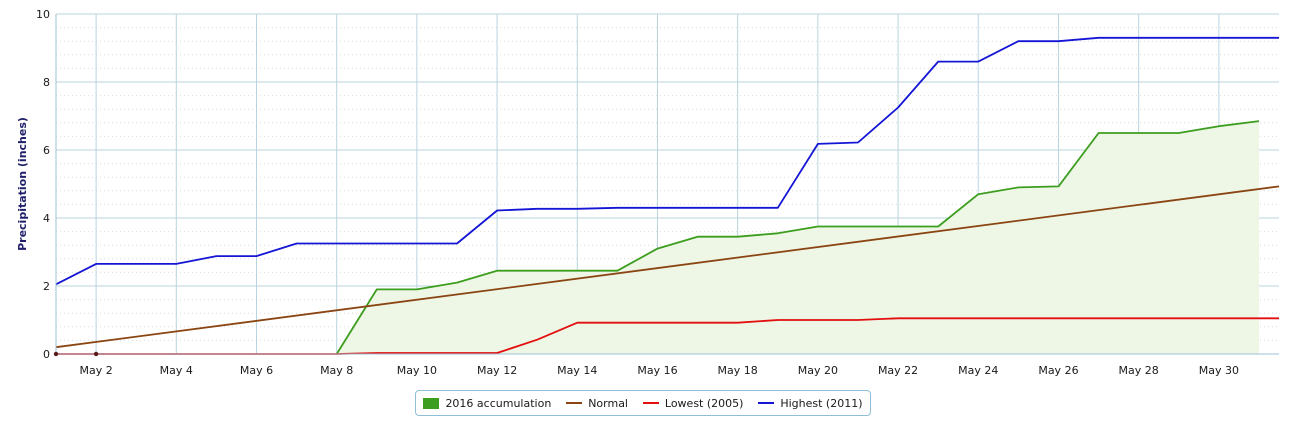  Describe the element at coordinates (95, 370) in the screenshot. I see `x-tick-label: May 2` at that location.